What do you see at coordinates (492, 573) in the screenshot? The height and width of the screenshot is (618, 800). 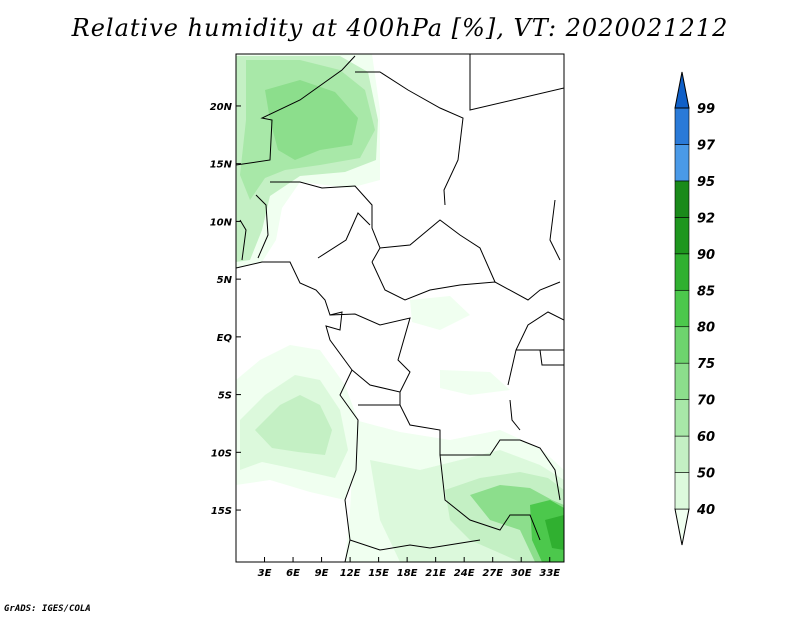 I see `lon-tick-label: 27E` at bounding box center [492, 573].